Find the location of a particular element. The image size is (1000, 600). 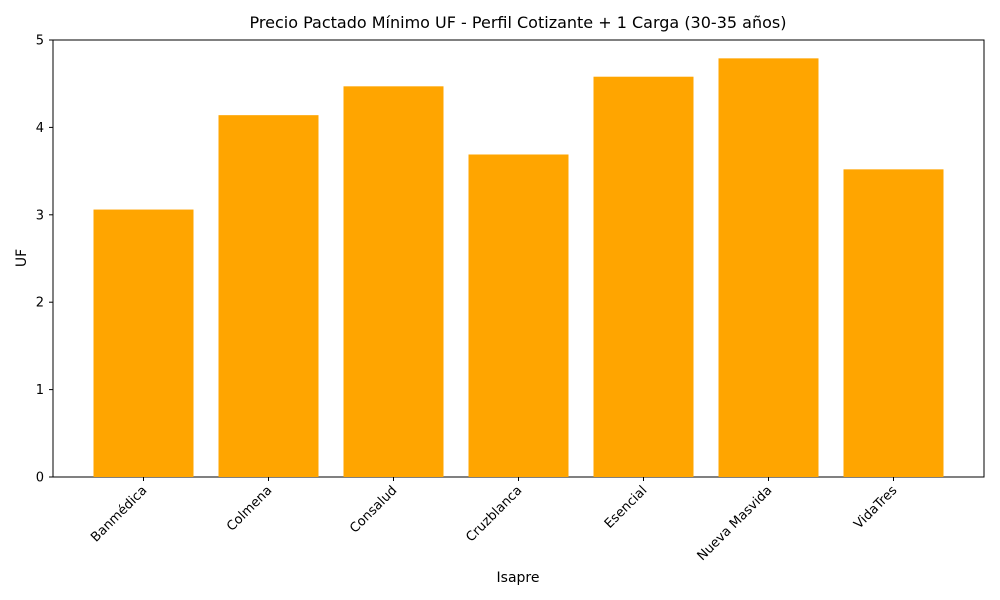

y-tick-label: 3 is located at coordinates (40, 215).